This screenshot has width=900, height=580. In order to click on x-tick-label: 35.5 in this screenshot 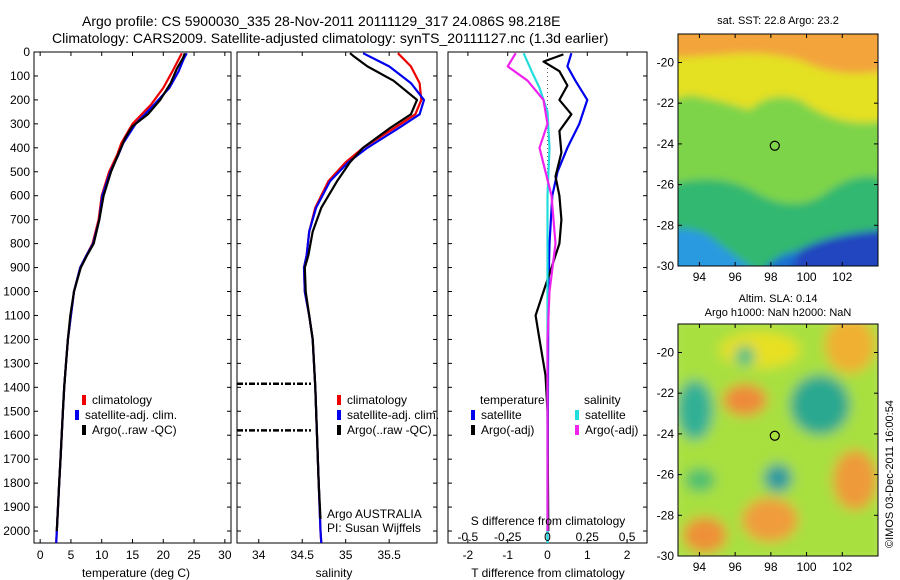, I will do `click(389, 555)`.